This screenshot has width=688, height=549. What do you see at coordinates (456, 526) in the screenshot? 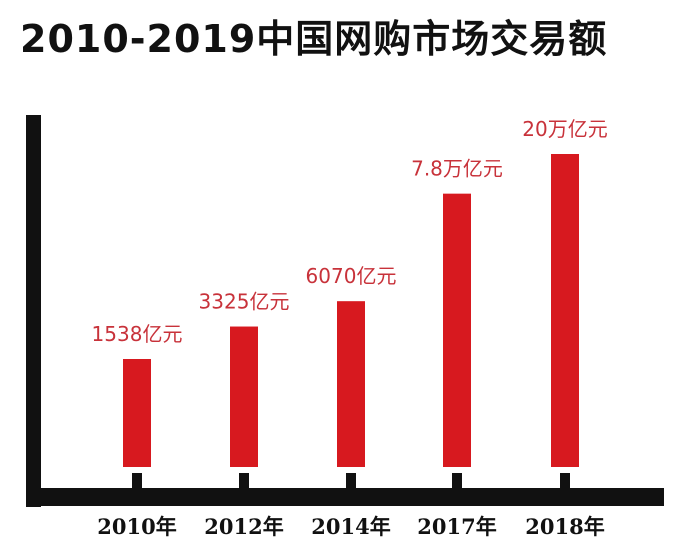
I see `x-tick-label: 2017年` at bounding box center [456, 526].